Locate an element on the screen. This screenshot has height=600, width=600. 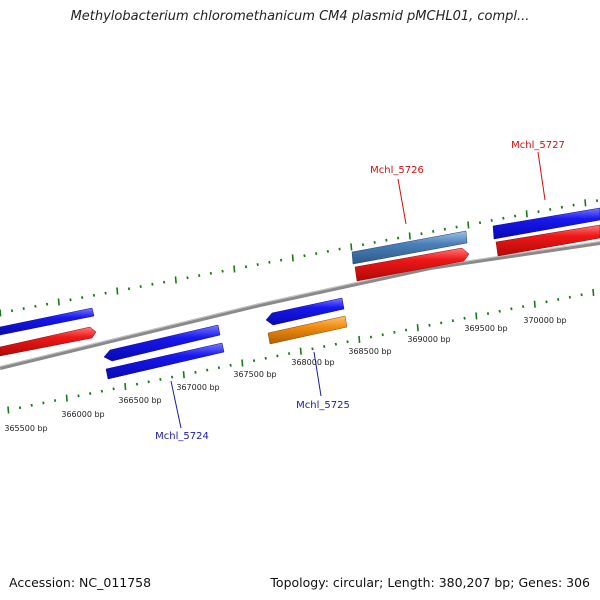
genes-label: Genes: is located at coordinates (540, 582).